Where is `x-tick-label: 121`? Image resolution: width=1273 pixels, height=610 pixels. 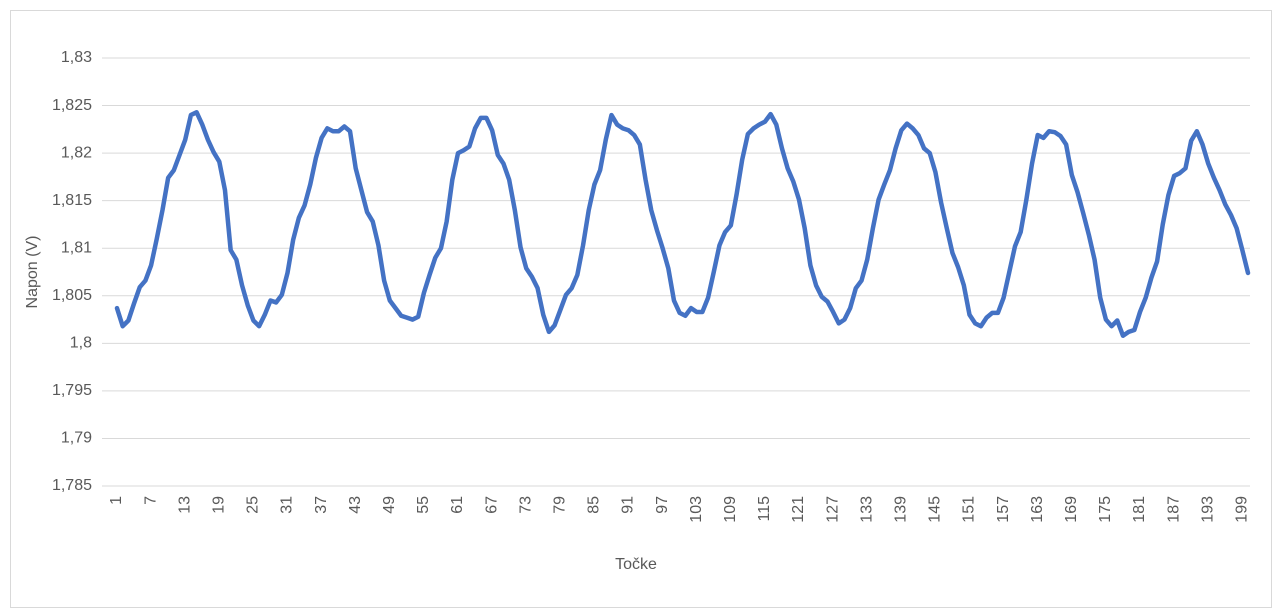 x-tick-label: 121 is located at coordinates (798, 509).